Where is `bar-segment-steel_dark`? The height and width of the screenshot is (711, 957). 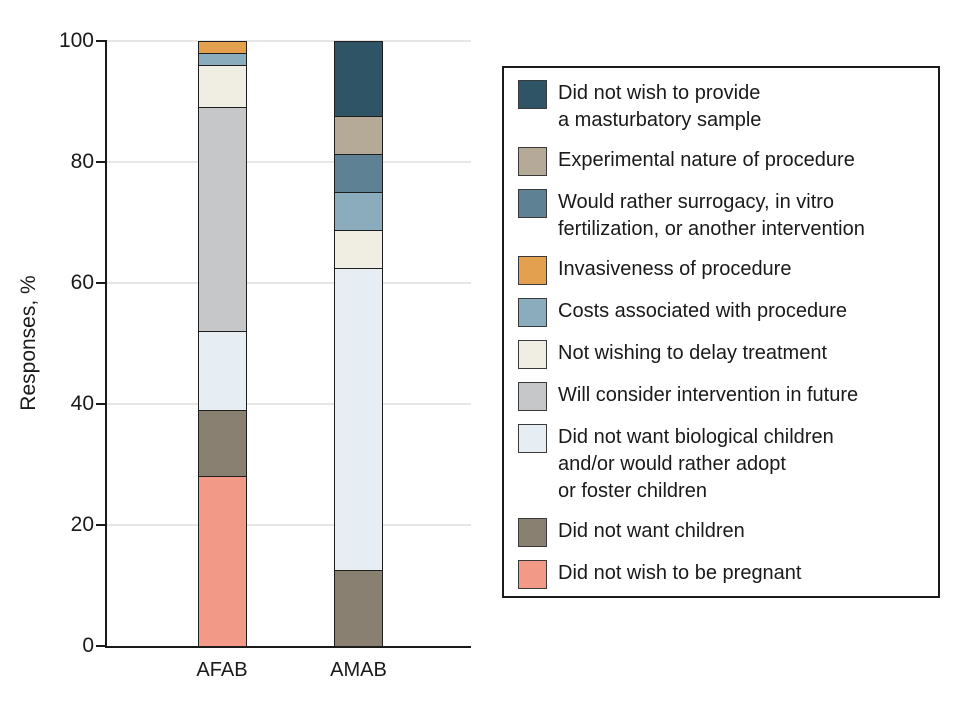
bar-segment-steel_dark is located at coordinates (358, 173).